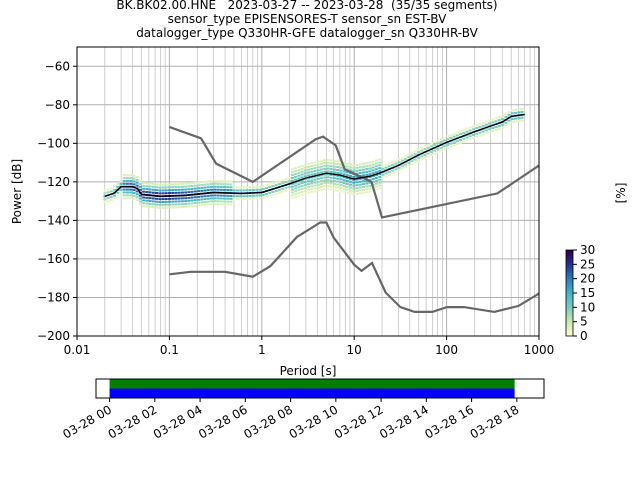 Image resolution: width=640 pixels, height=480 pixels. What do you see at coordinates (268, 421) in the screenshot?
I see `timeline-tick-label: 03-28 08` at bounding box center [268, 421].